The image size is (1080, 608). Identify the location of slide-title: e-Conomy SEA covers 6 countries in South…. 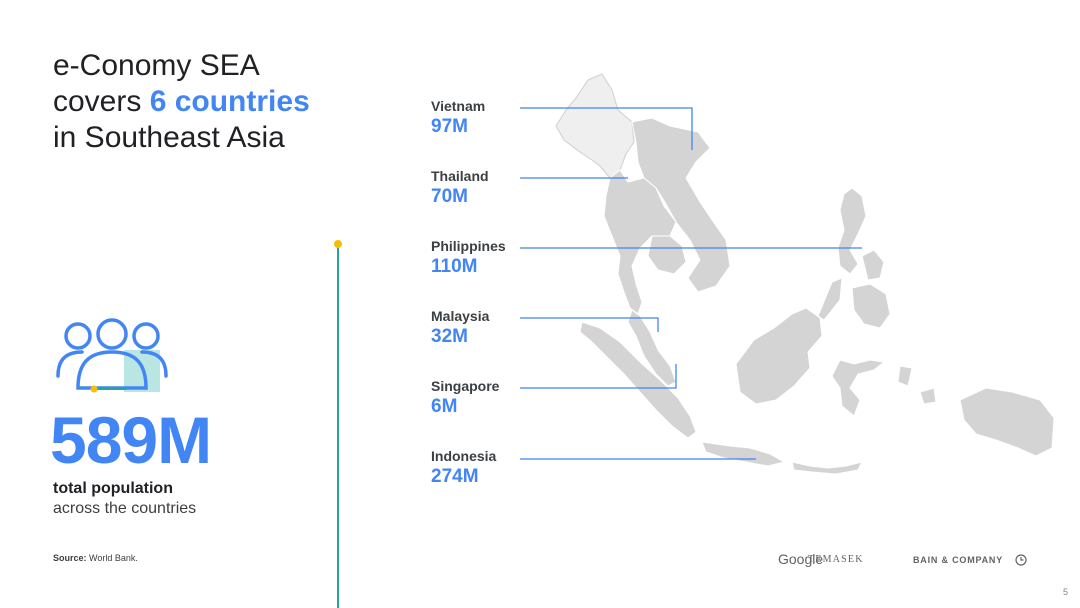
(213, 102).